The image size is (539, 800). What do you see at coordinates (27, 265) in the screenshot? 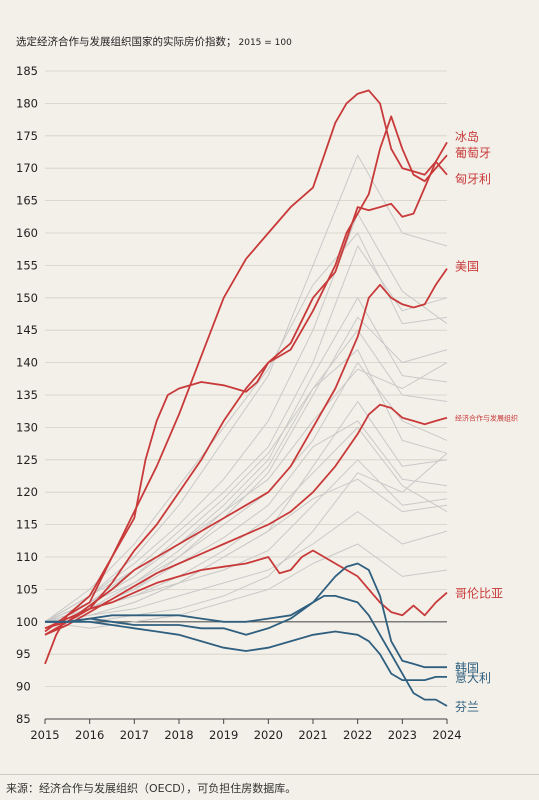
I see `y-tick-label: 155` at bounding box center [27, 265].